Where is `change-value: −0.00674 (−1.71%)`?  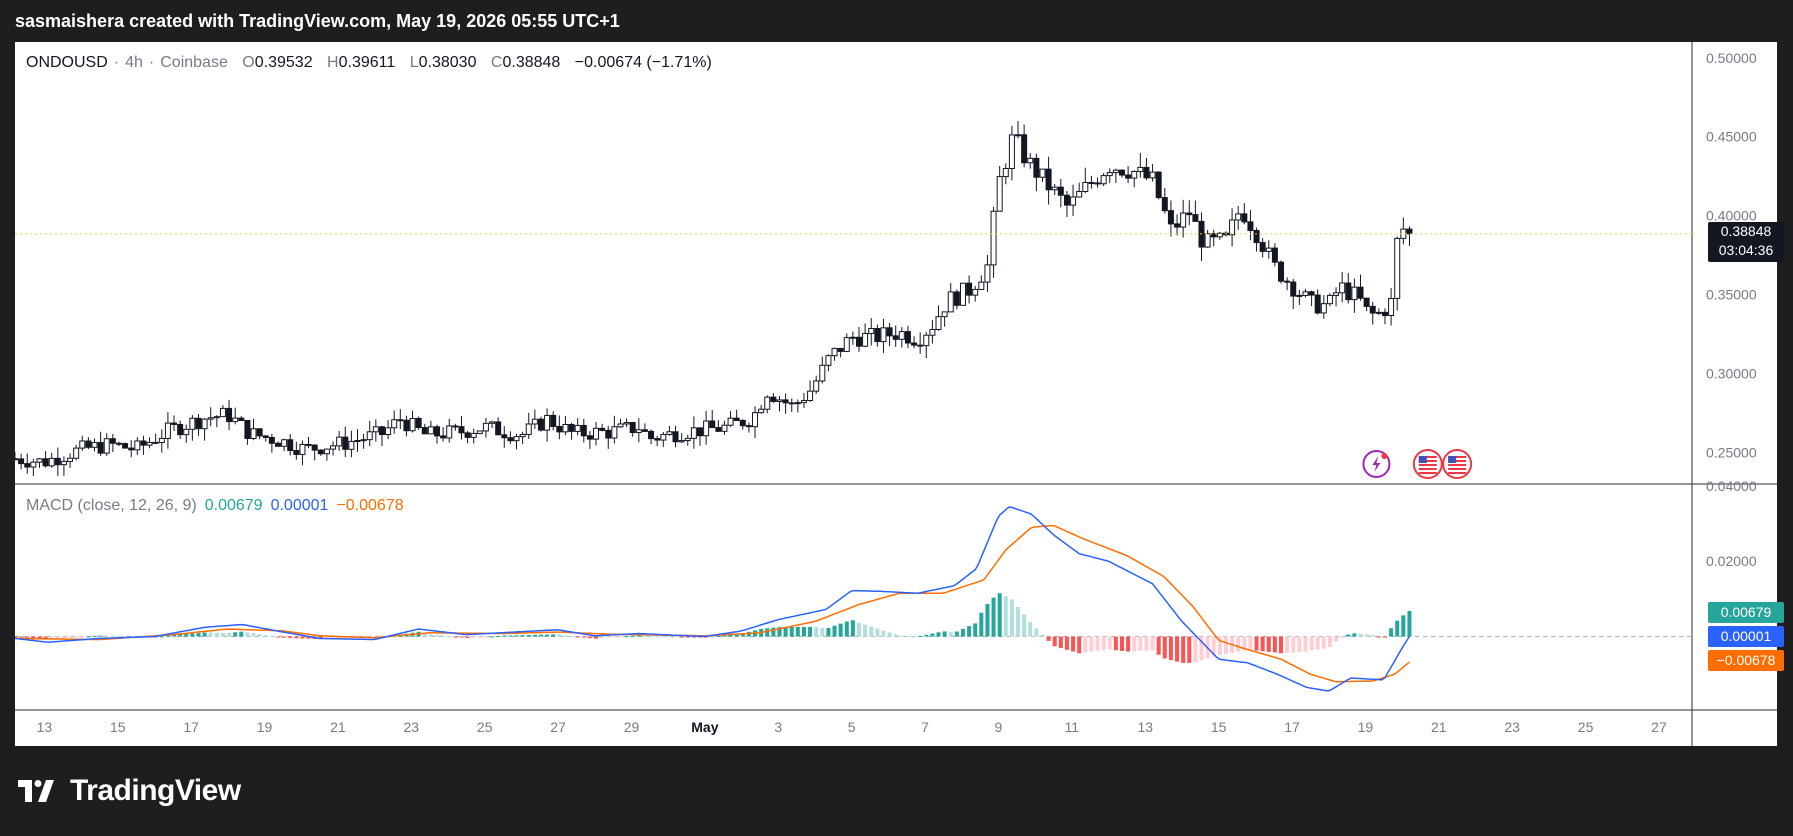 change-value: −0.00674 (−1.71%) is located at coordinates (643, 62).